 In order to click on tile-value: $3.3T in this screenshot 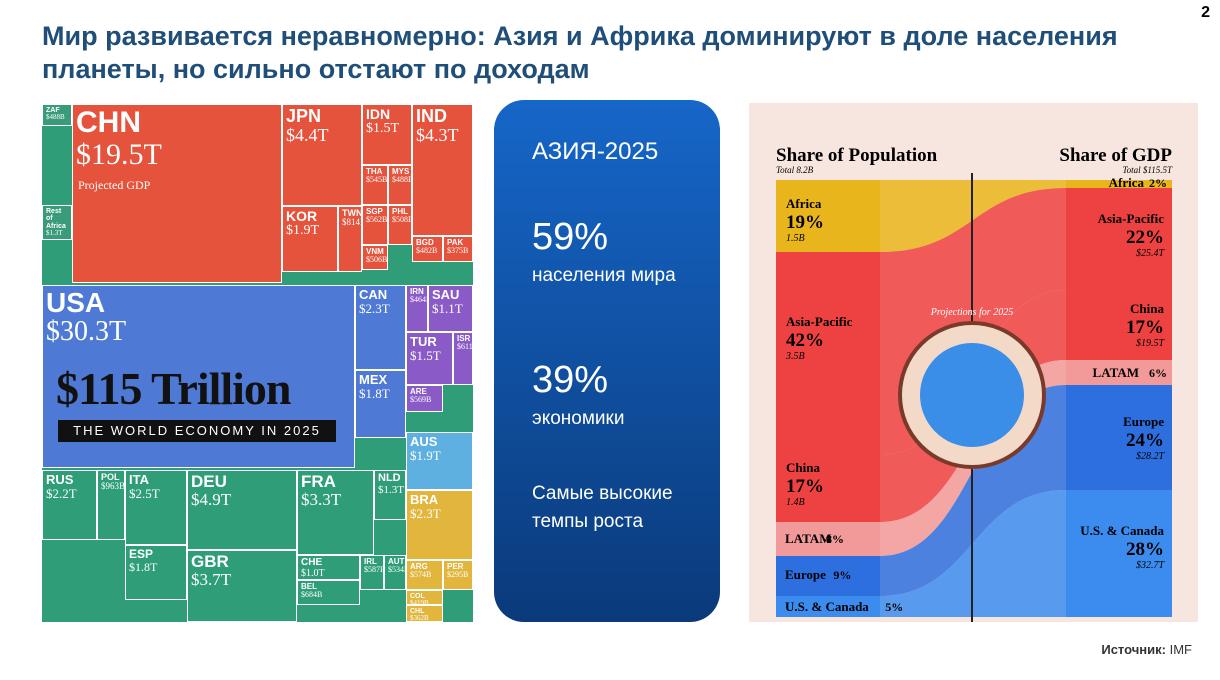, I will do `click(321, 499)`.